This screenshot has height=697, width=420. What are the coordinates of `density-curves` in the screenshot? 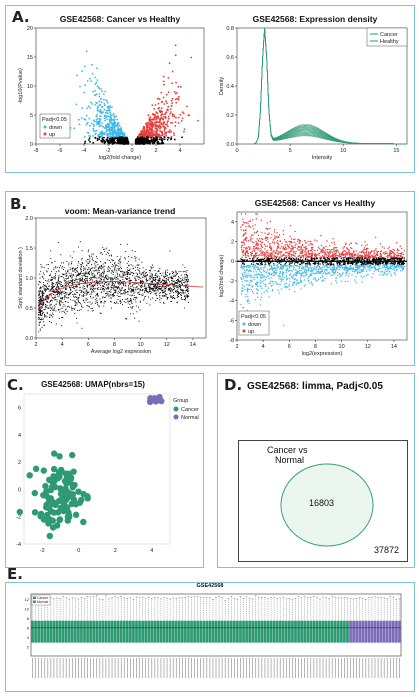 It's located at (330, 86).